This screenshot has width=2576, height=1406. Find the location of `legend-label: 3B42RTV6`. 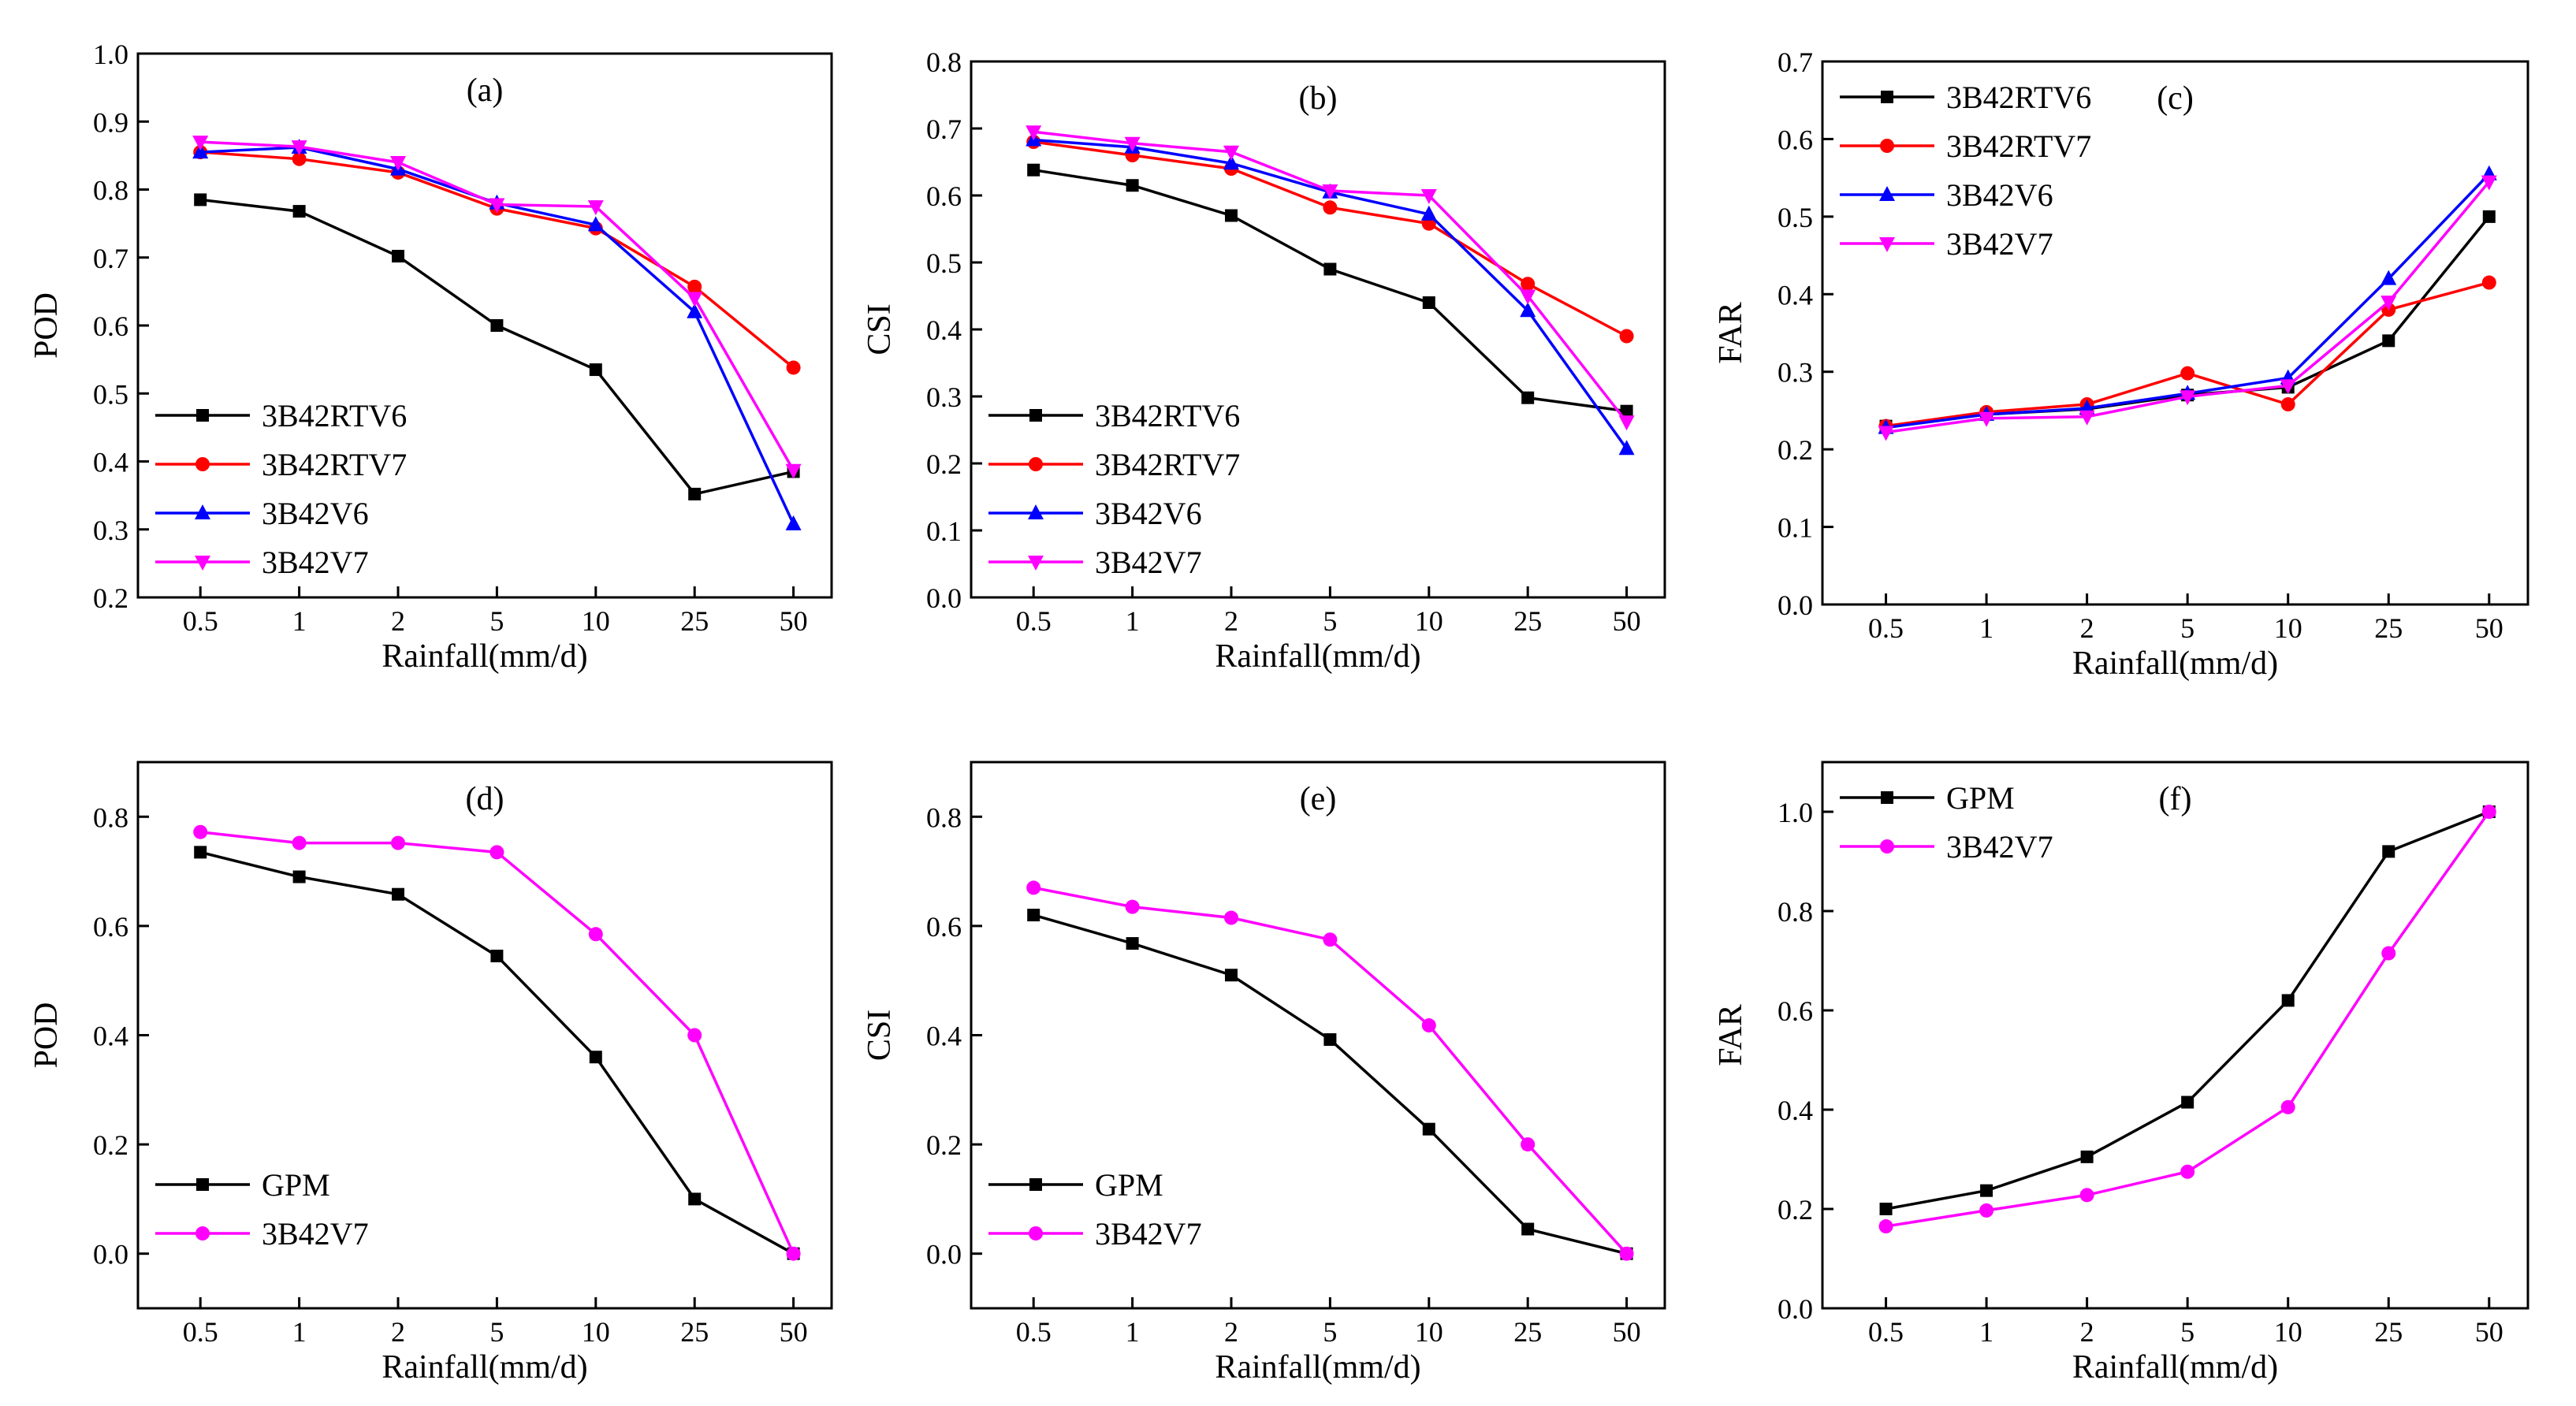

legend-label: 3B42RTV6 is located at coordinates (1167, 415).